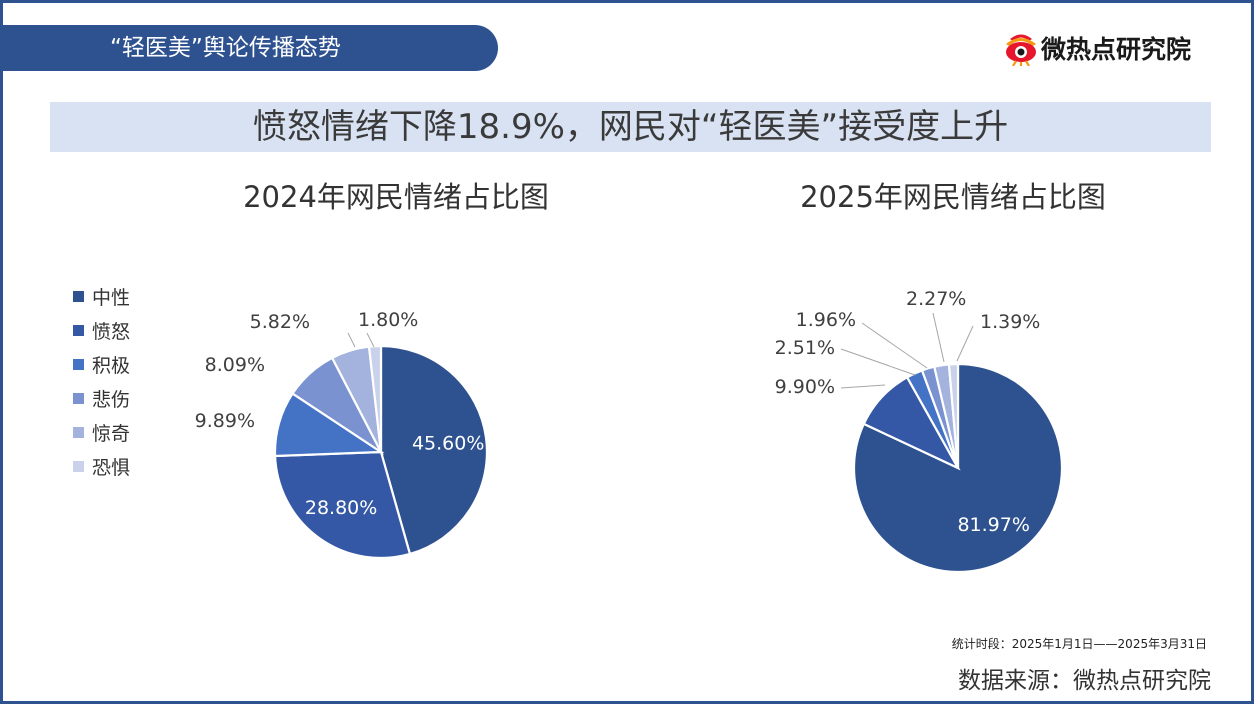  I want to click on legend-item-anger: 愤怒, so click(101, 330).